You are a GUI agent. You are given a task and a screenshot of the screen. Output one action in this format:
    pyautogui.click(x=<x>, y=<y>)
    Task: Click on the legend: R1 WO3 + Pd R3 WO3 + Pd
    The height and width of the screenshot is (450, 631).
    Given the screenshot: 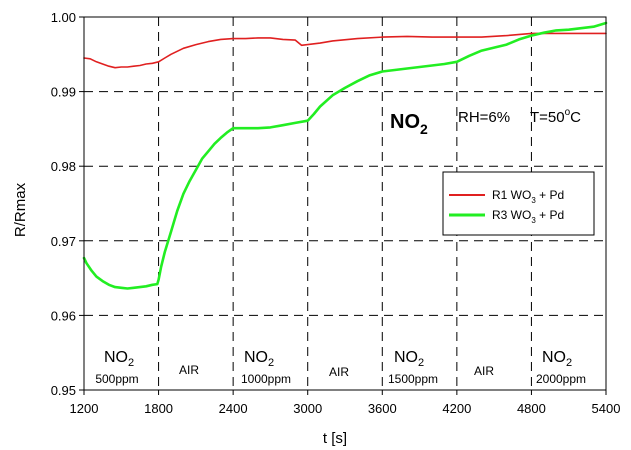 What is the action you would take?
    pyautogui.click(x=518, y=203)
    